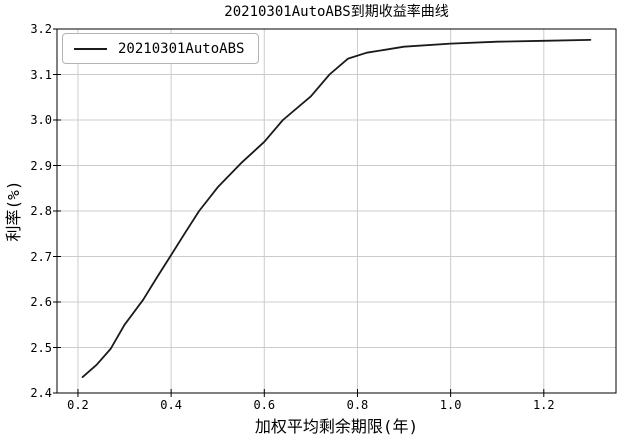 This screenshot has height=444, width=625. Describe the element at coordinates (41, 165) in the screenshot. I see `y-tick-label: 2.9` at that location.